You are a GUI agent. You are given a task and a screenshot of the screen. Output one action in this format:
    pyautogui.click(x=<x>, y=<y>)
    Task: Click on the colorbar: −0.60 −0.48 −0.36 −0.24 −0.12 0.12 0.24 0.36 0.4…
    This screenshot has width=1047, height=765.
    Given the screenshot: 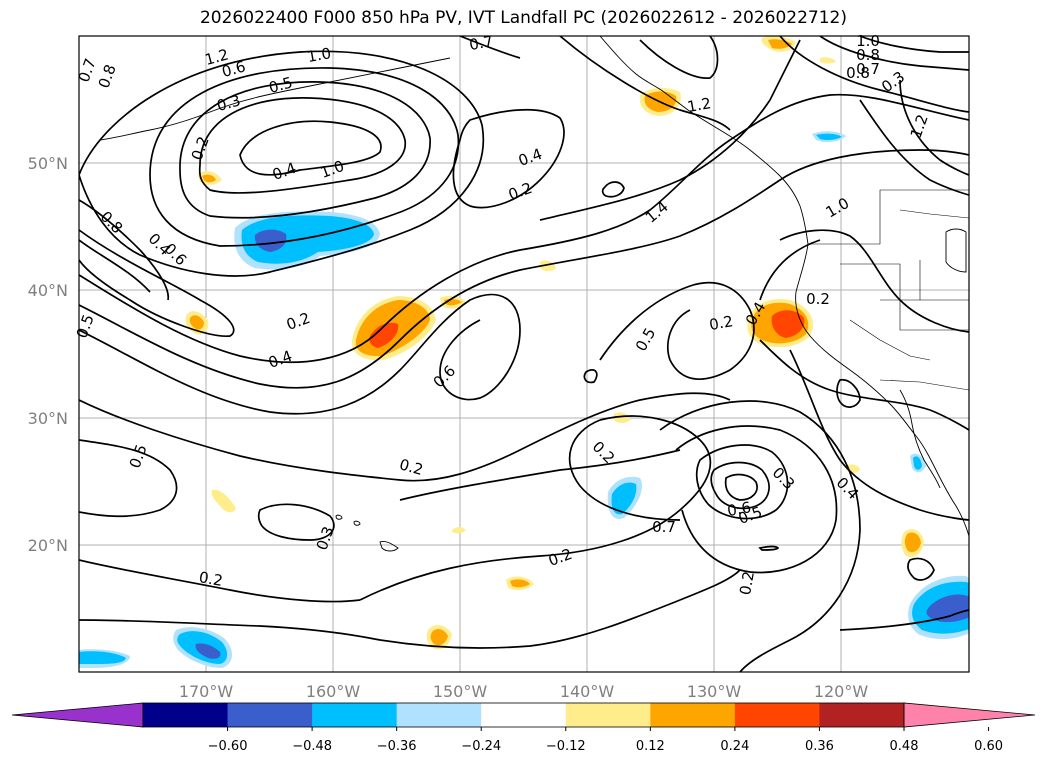 What is the action you would take?
    pyautogui.click(x=523, y=728)
    